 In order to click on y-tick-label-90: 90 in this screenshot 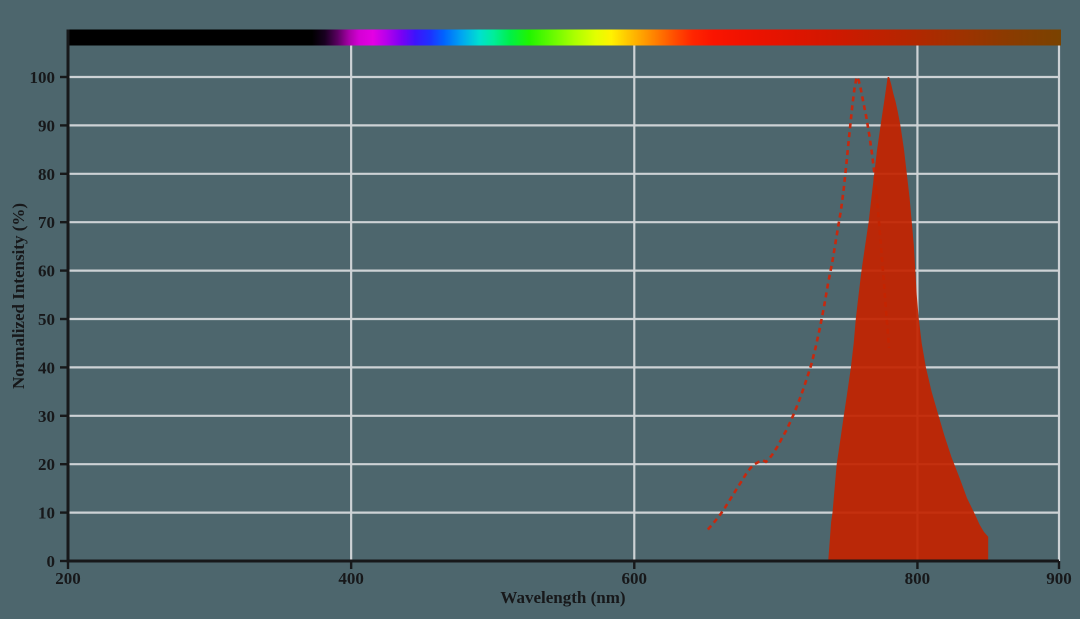, I will do `click(46, 125)`.